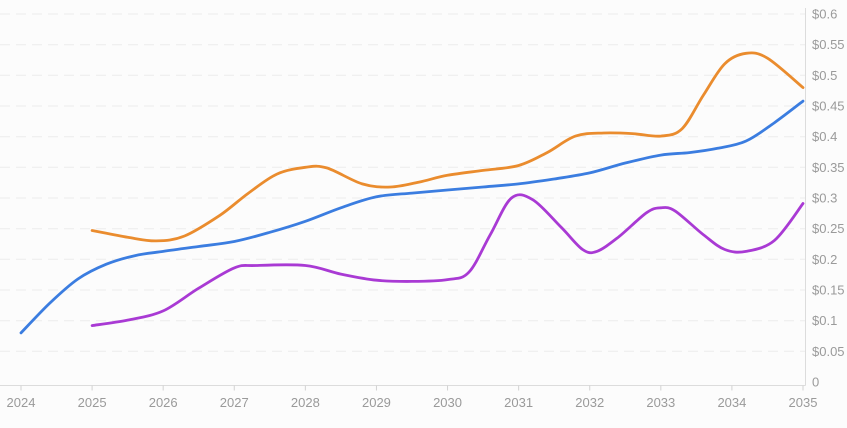 The height and width of the screenshot is (428, 847). I want to click on x-tick-label: 2035, so click(803, 402).